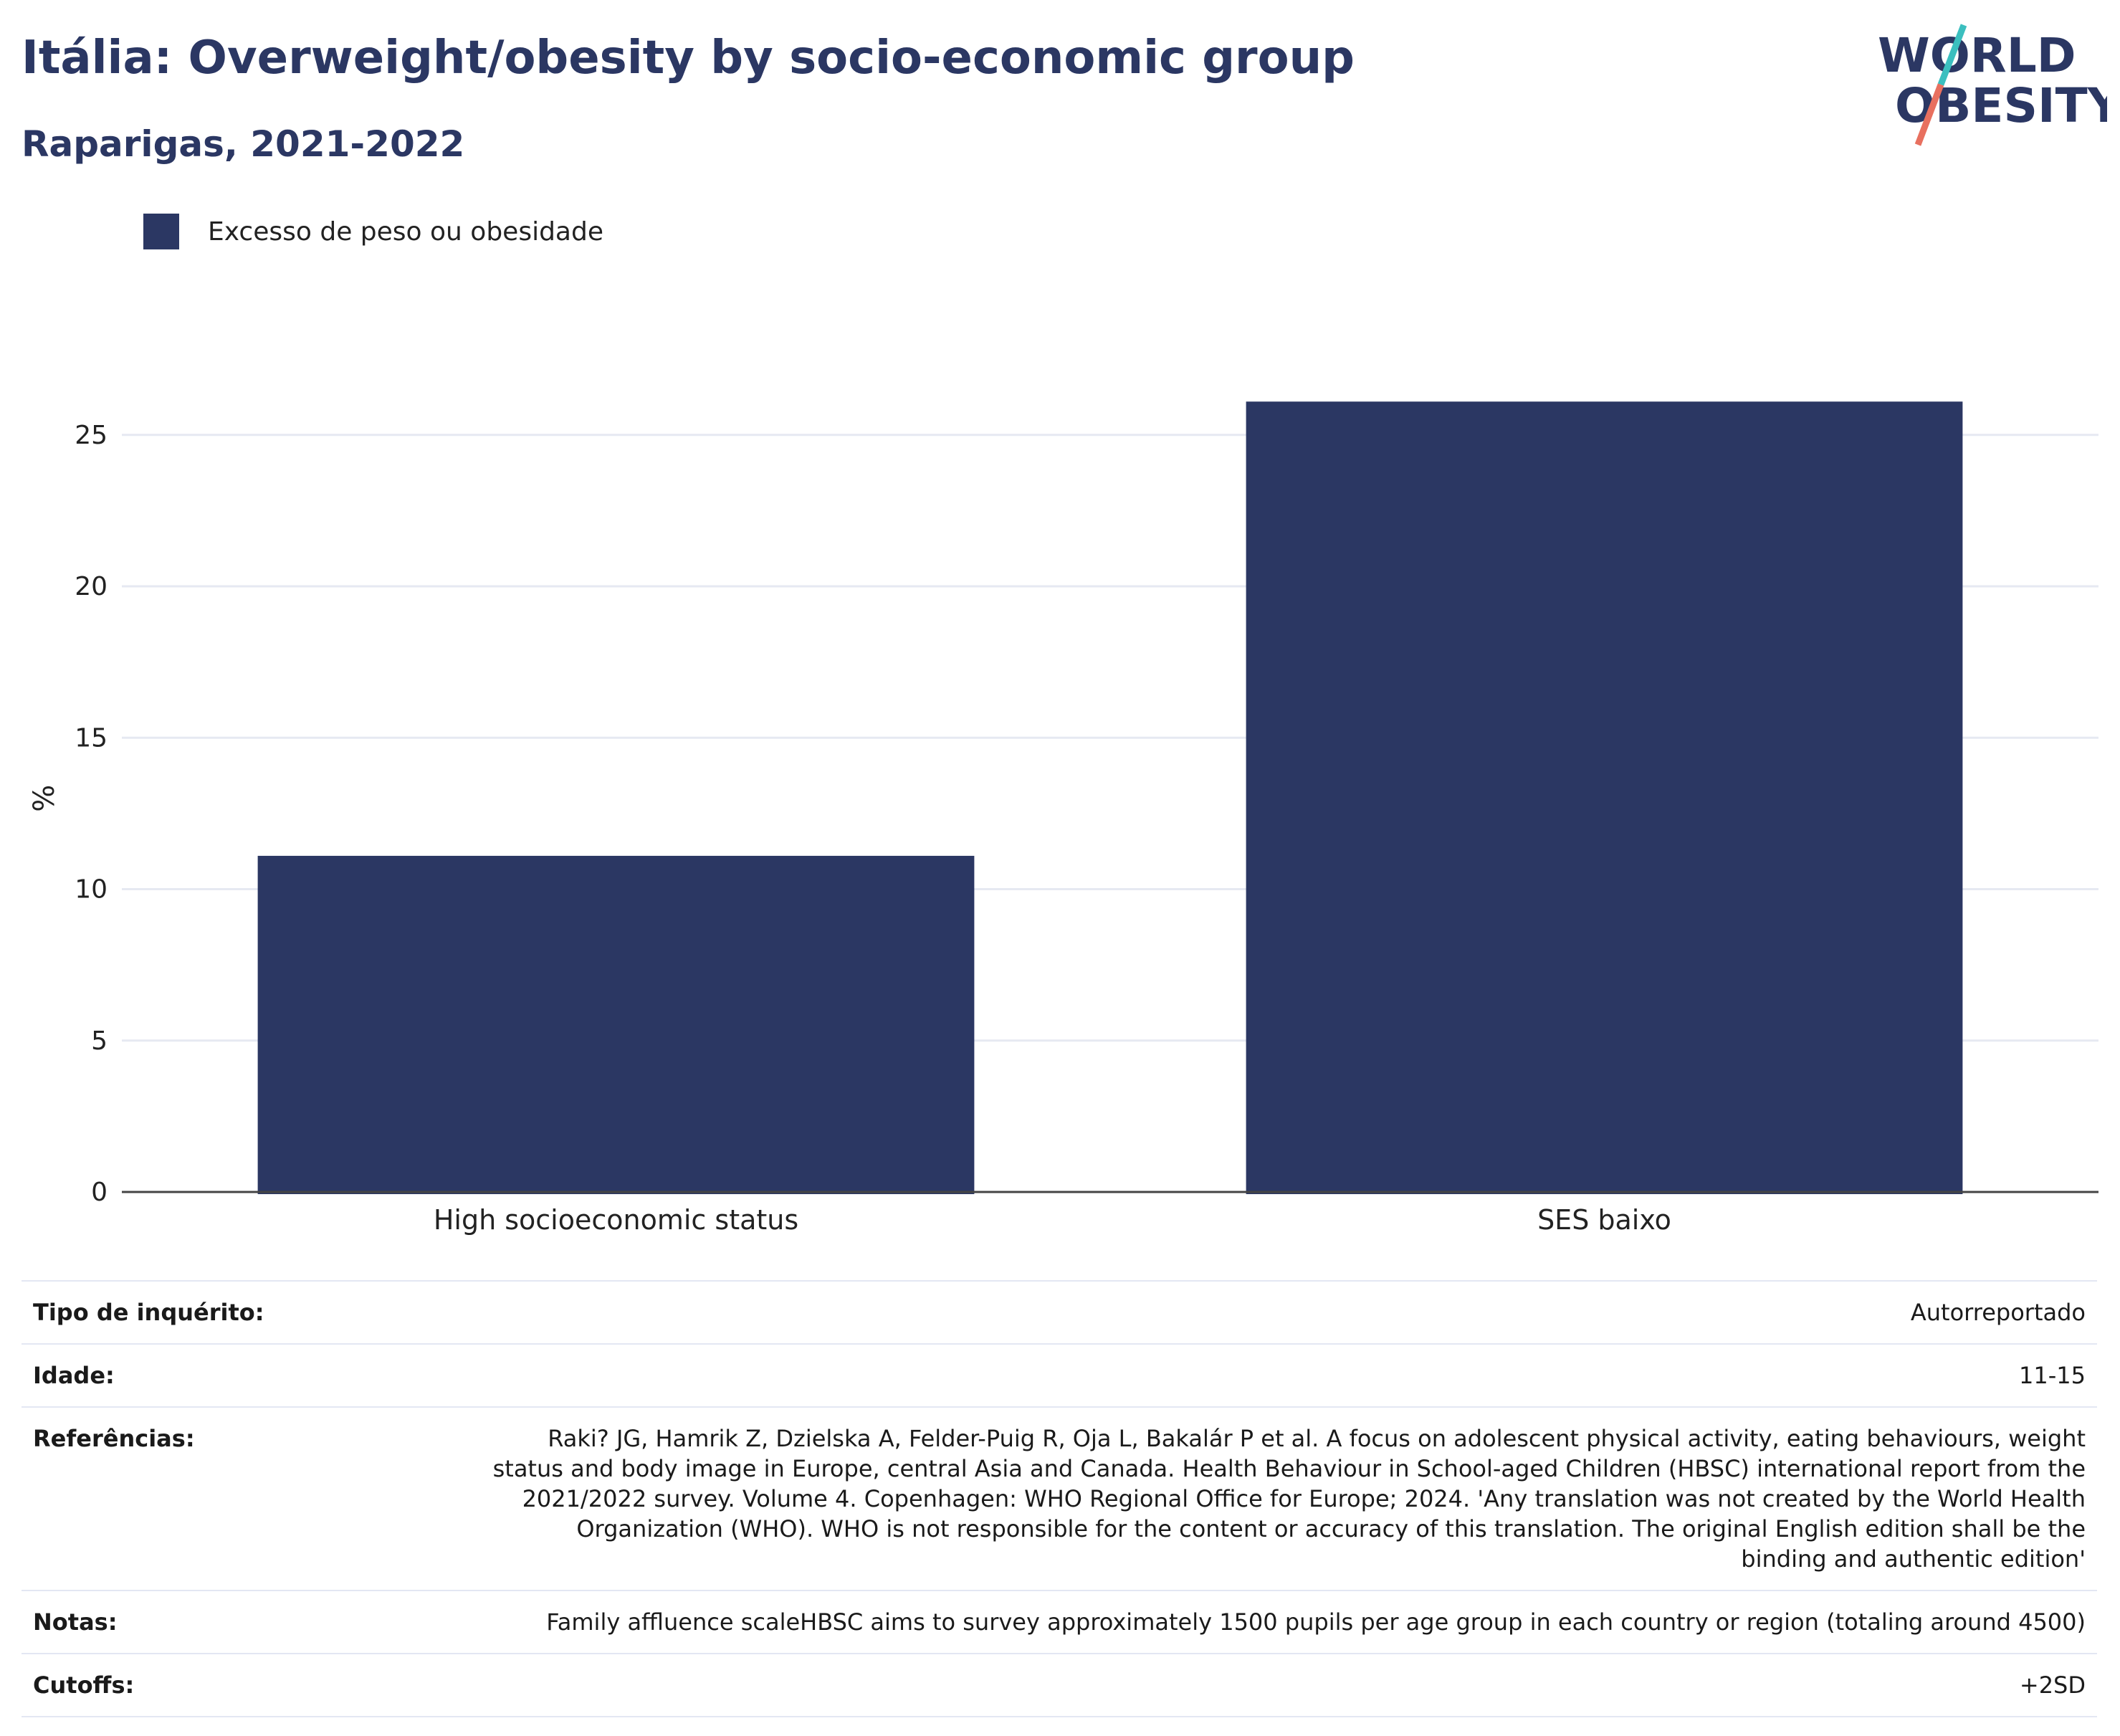  What do you see at coordinates (1286, 1685) in the screenshot?
I see `metadata-value: +2SD` at bounding box center [1286, 1685].